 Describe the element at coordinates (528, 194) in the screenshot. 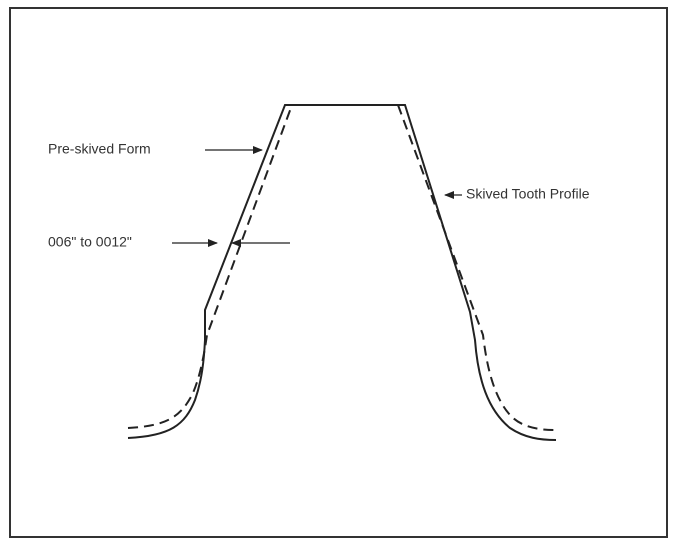

I see `skived-label: Skived Tooth Profile` at that location.